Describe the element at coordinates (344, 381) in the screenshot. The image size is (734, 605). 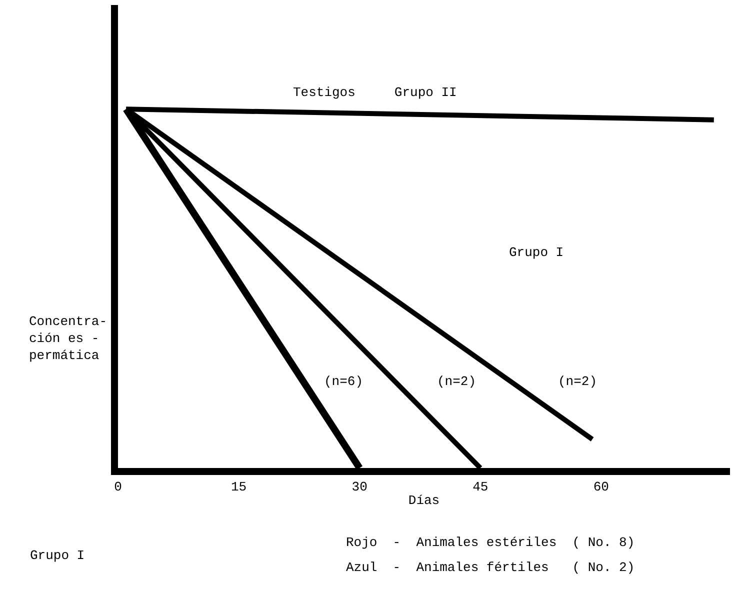
I see `annotation: (n=6)` at that location.